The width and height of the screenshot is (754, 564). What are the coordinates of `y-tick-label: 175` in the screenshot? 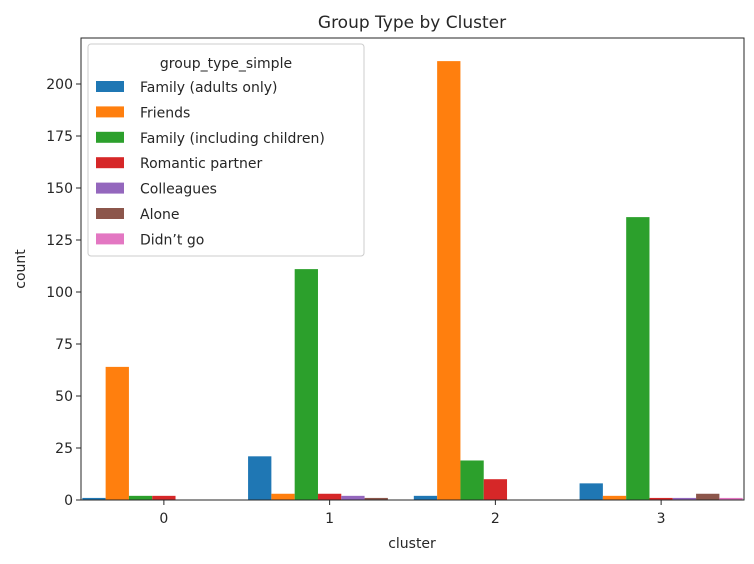 It's located at (59, 137).